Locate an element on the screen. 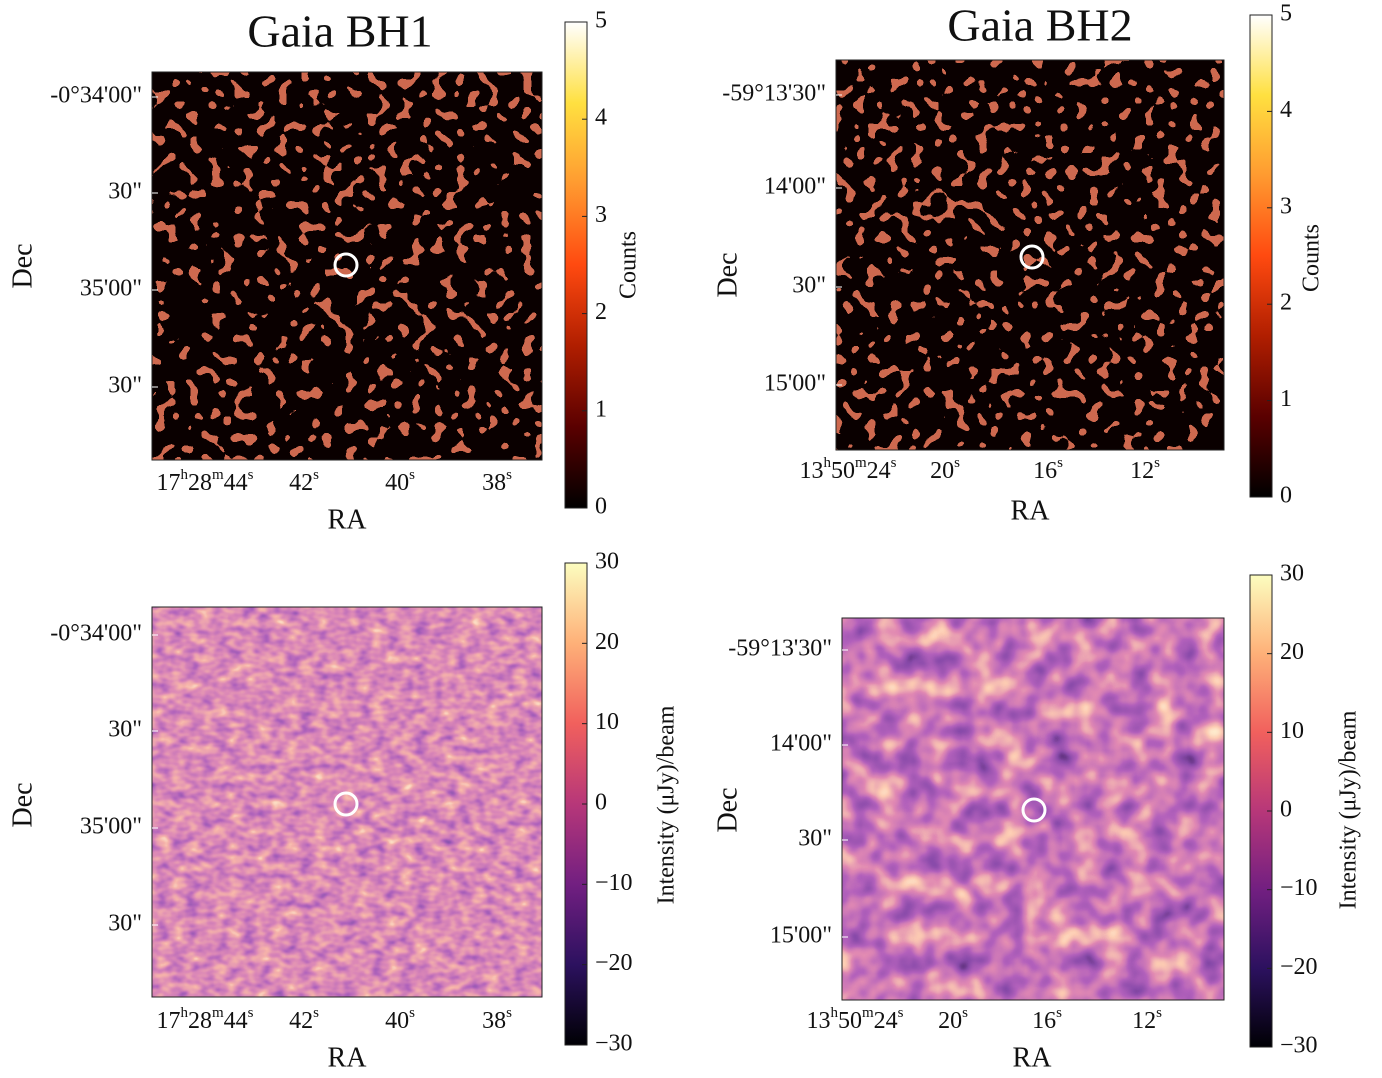 The width and height of the screenshot is (1382, 1078). panel-title: Gaia BH2 is located at coordinates (1039, 25).